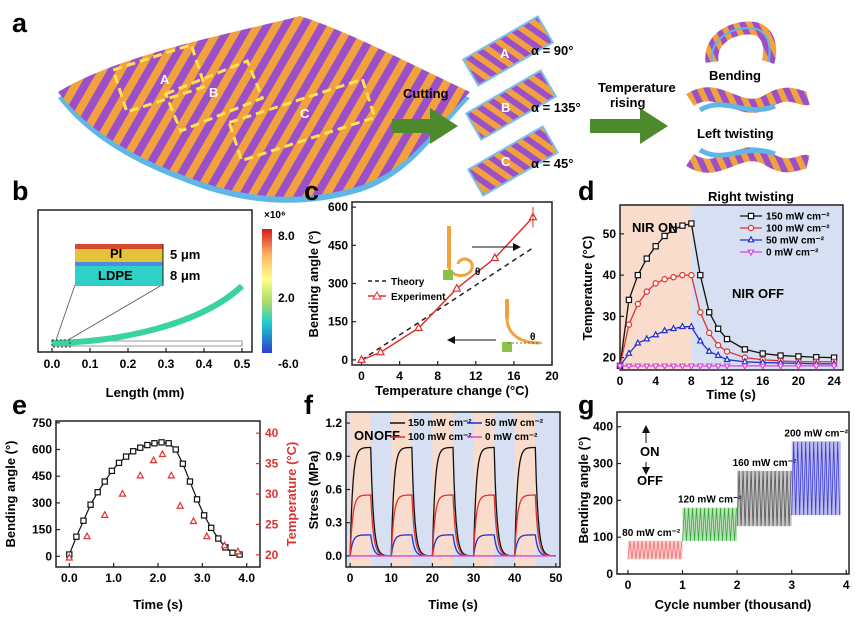 The width and height of the screenshot is (865, 621). What do you see at coordinates (457, 287) in the screenshot?
I see `c-data-point` at bounding box center [457, 287].